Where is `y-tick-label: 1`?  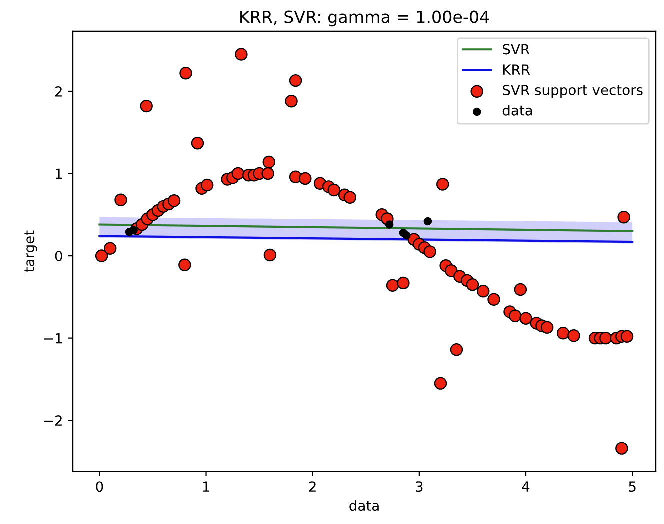 y-tick-label: 1 is located at coordinates (59, 174).